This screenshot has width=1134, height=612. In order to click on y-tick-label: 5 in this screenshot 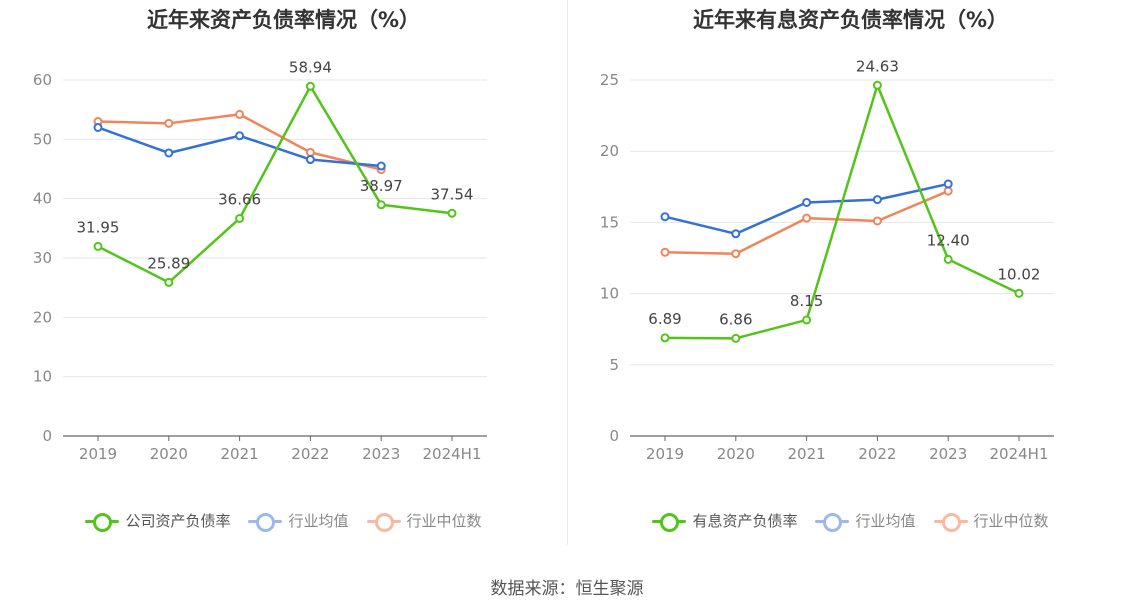, I will do `click(614, 365)`.